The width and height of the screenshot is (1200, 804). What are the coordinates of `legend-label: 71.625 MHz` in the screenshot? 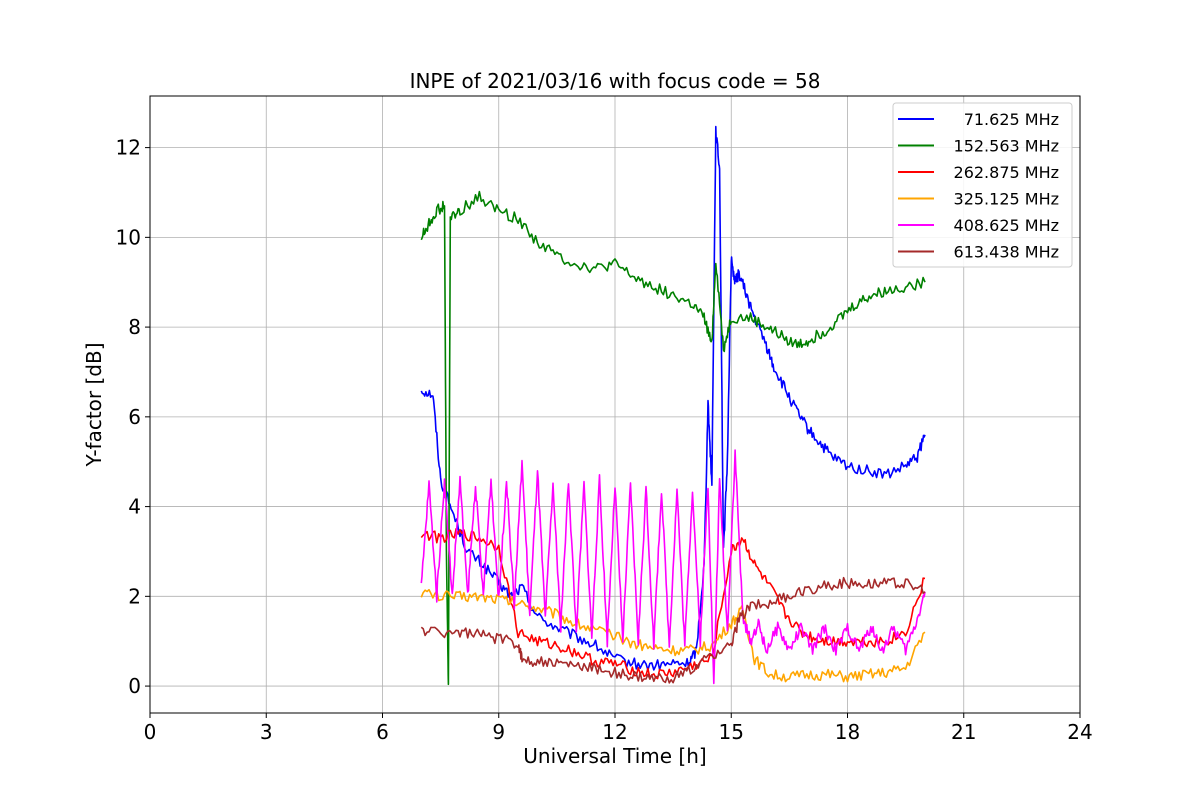 It's located at (1011, 119).